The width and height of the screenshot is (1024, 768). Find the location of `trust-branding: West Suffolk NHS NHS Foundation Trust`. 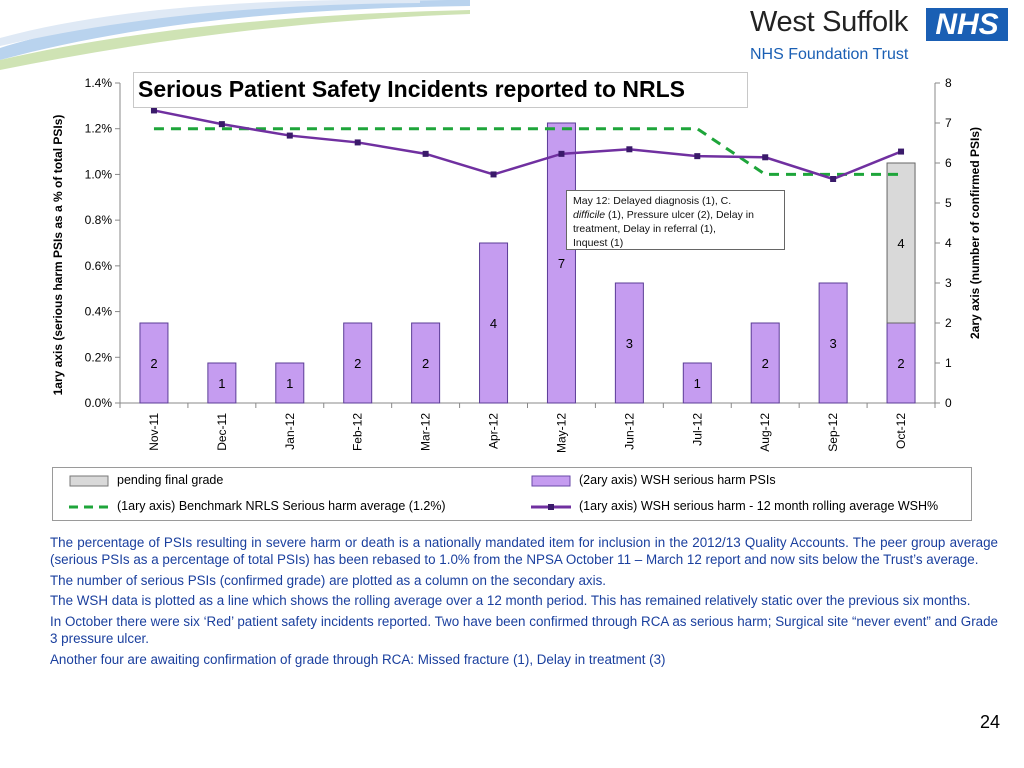

trust-branding: West Suffolk NHS NHS Foundation Trust is located at coordinates (881, 36).